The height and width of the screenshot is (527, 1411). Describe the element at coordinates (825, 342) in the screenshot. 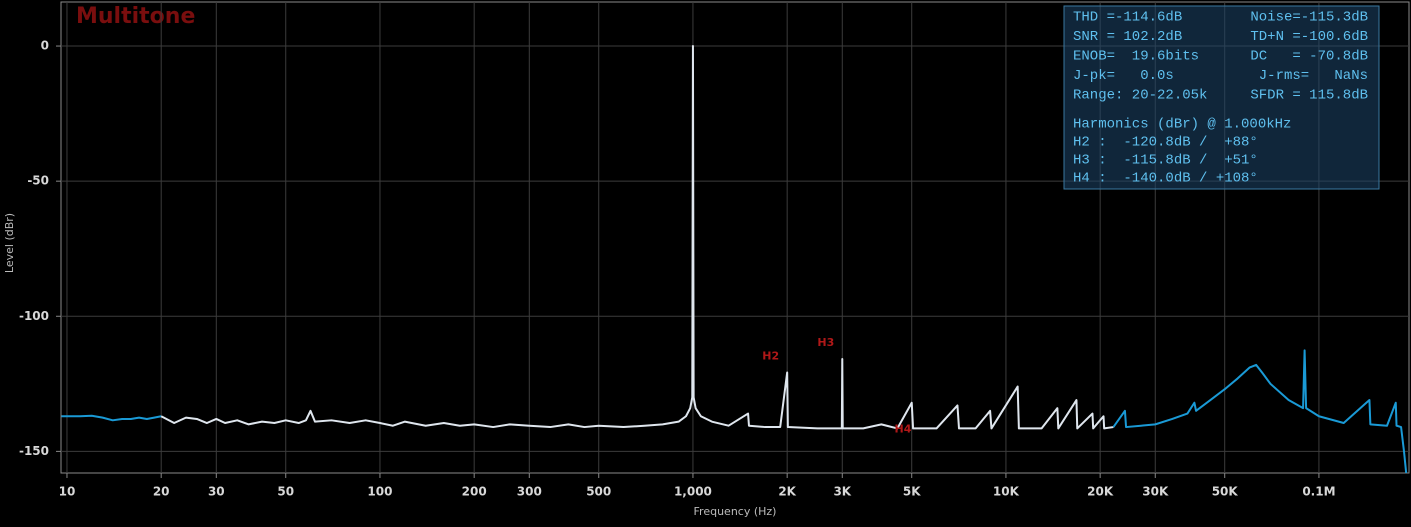

I see `harmonic-label: H3` at that location.